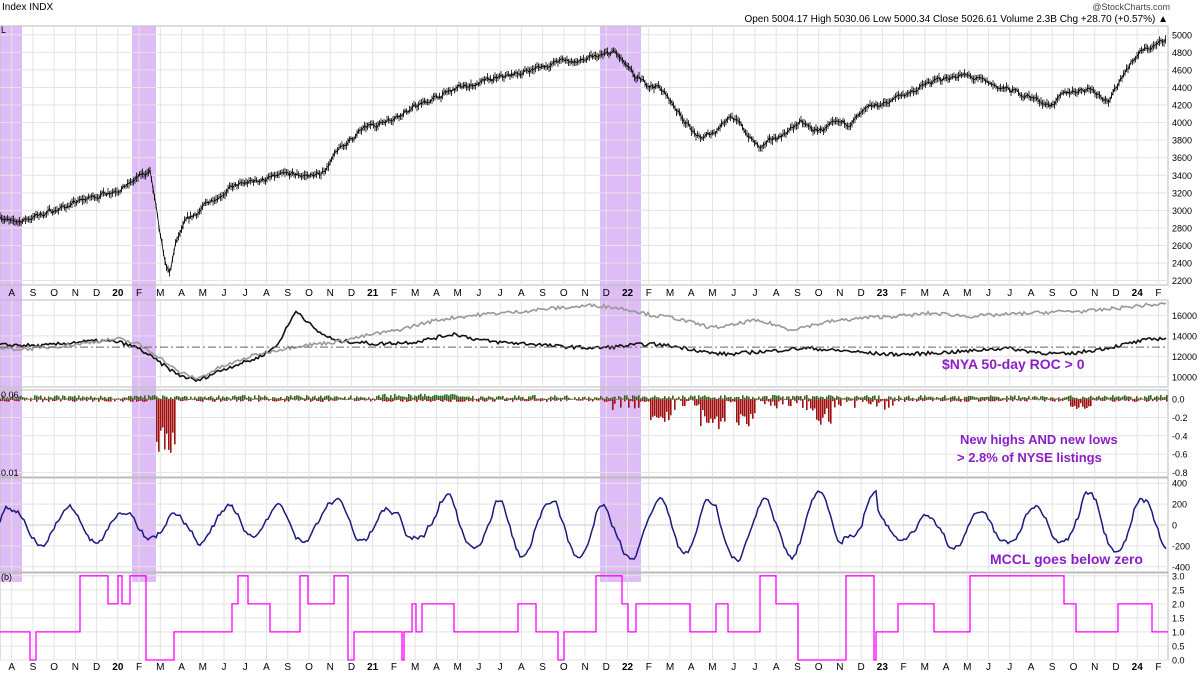  I want to click on signal-count-line, so click(584, 618).